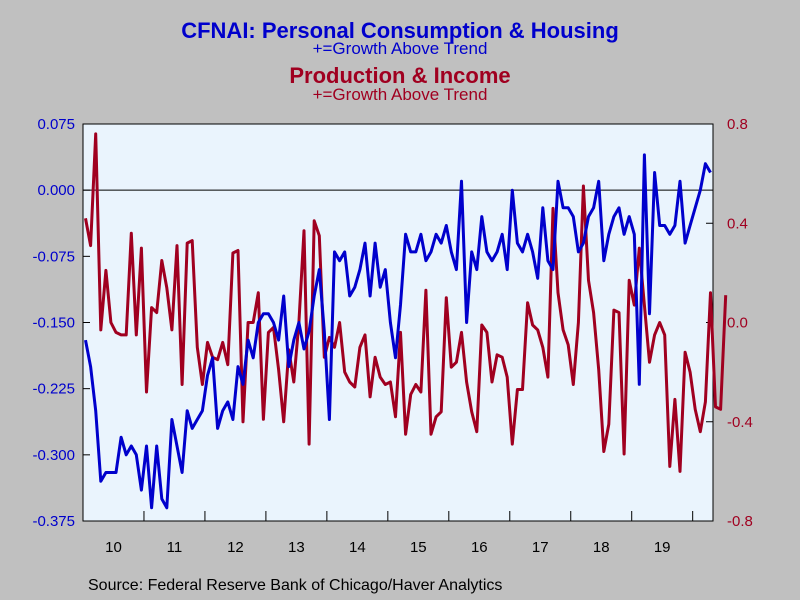 The width and height of the screenshot is (800, 600). Describe the element at coordinates (113, 547) in the screenshot. I see `x-axis-tick-label: 10` at that location.